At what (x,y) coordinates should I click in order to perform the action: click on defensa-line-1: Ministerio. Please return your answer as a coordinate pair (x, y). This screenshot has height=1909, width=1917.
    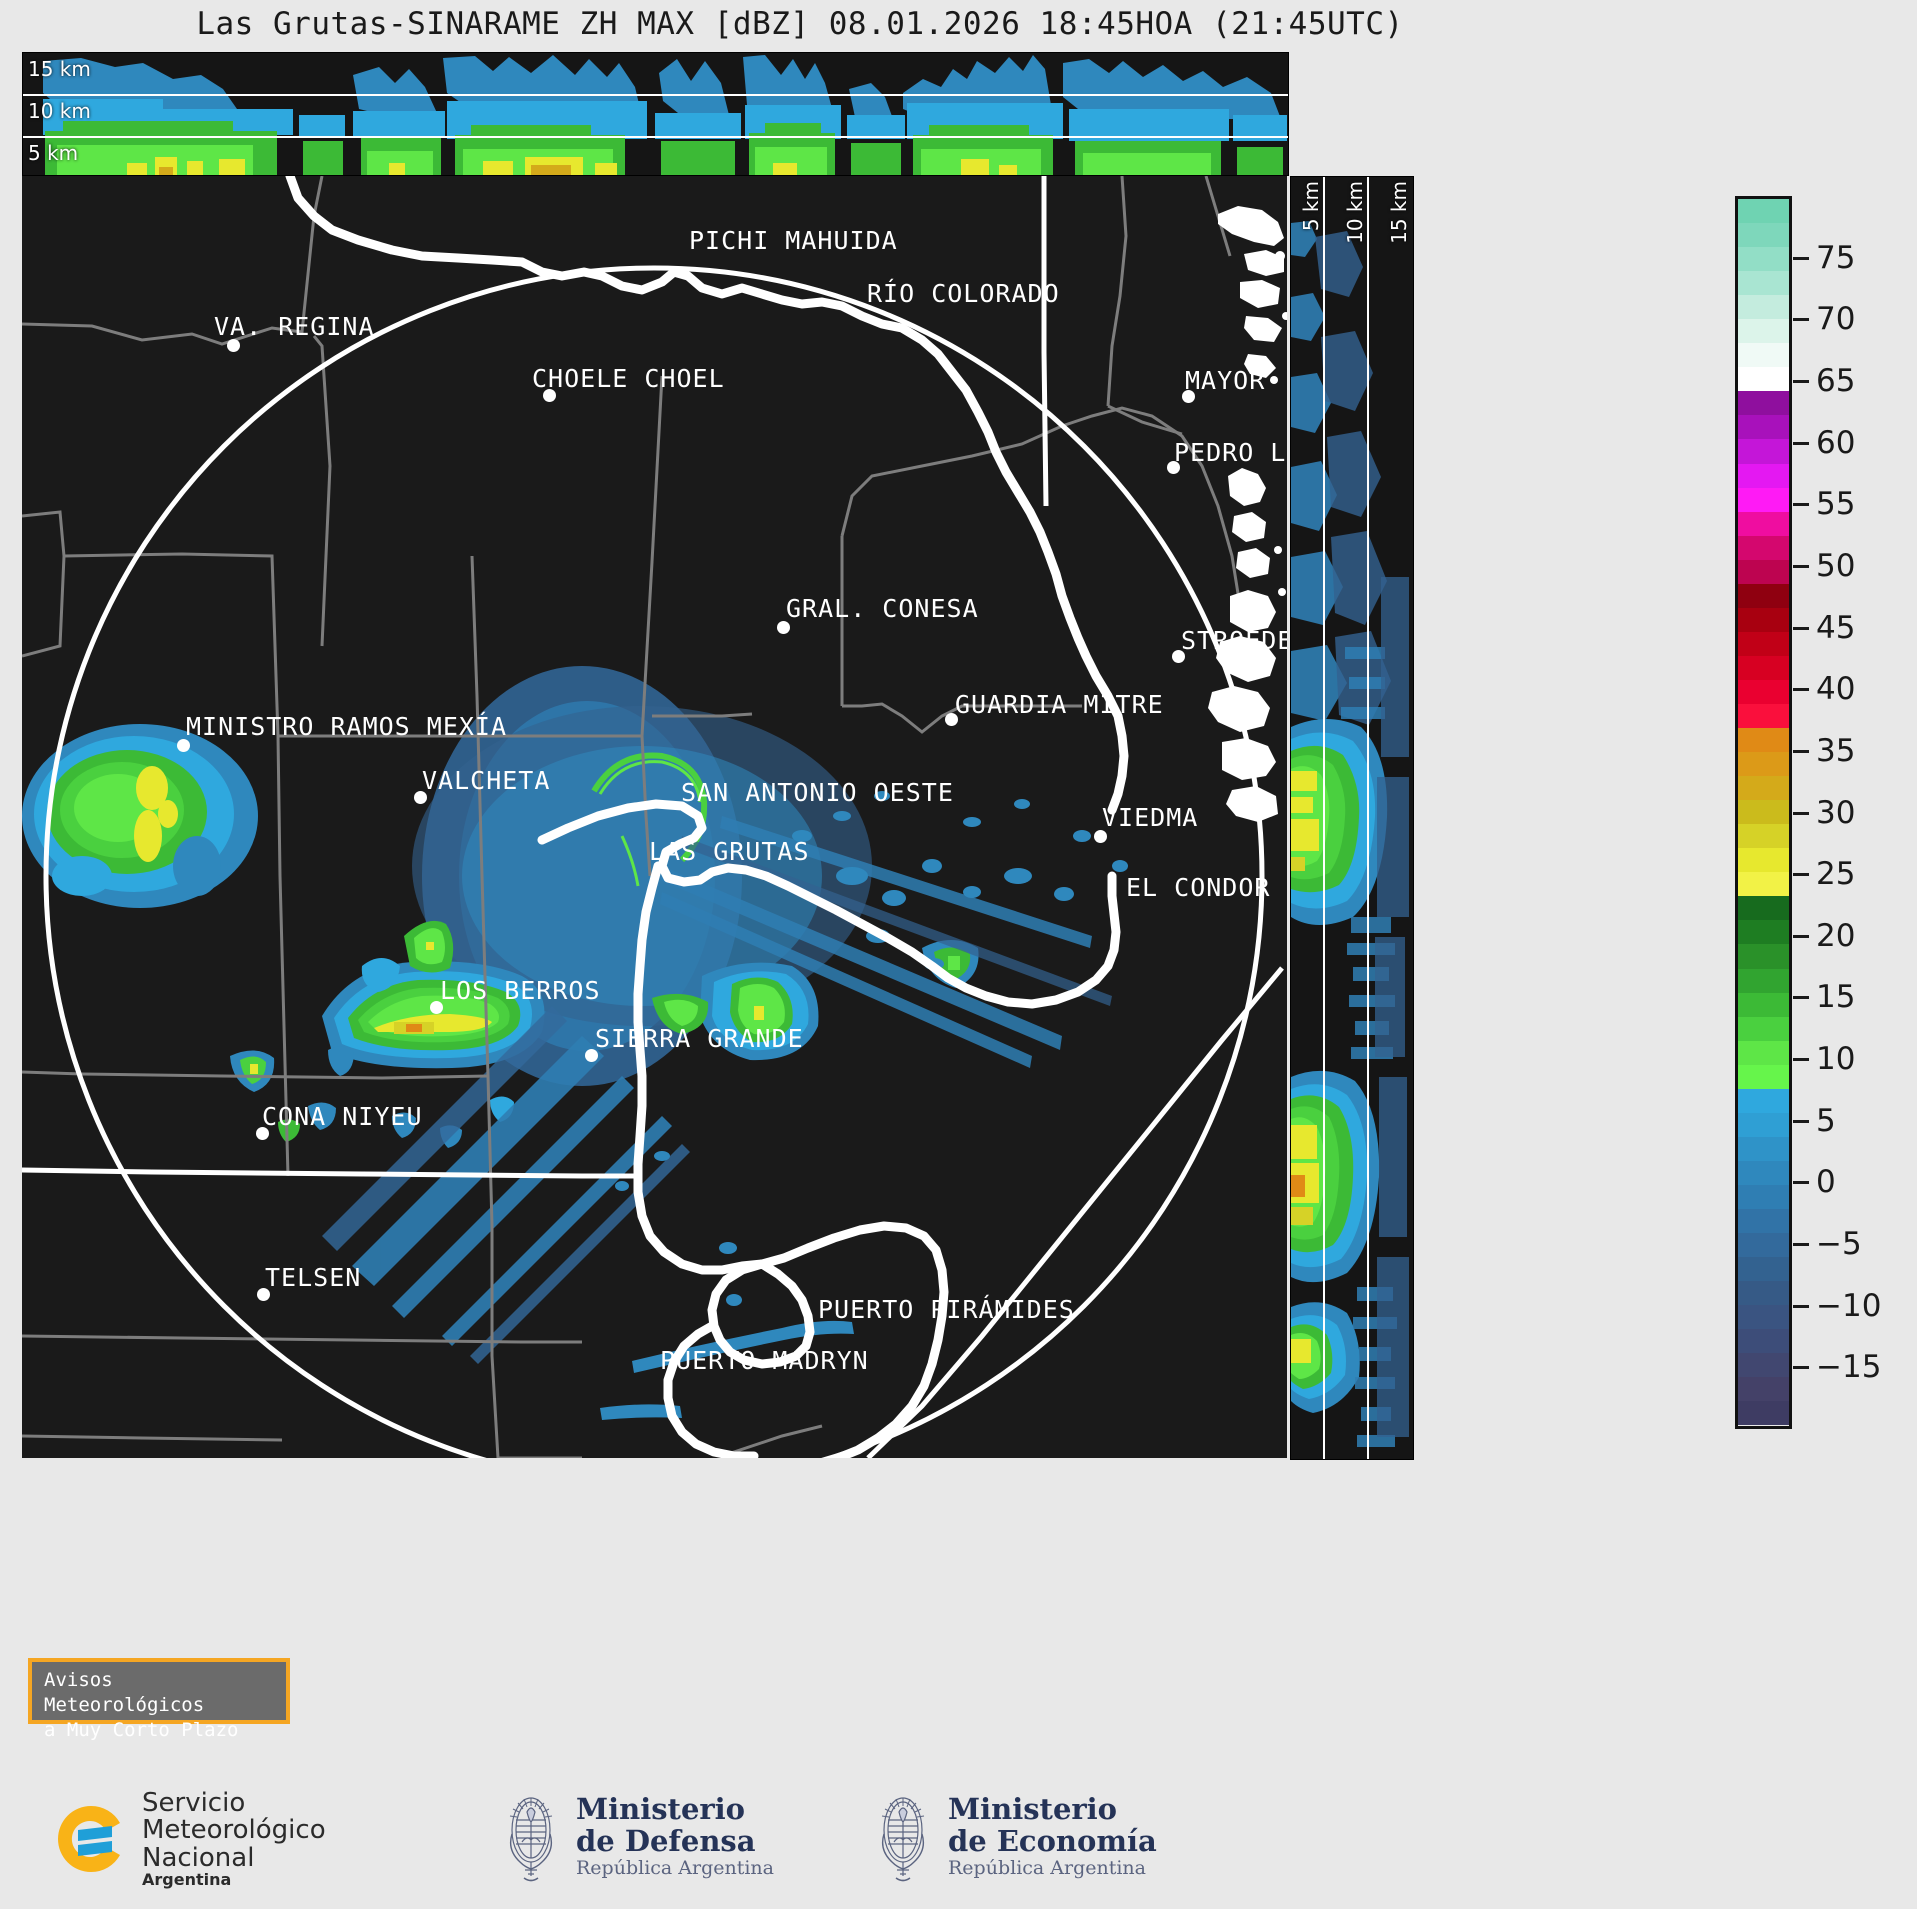
    Looking at the image, I should click on (661, 1808).